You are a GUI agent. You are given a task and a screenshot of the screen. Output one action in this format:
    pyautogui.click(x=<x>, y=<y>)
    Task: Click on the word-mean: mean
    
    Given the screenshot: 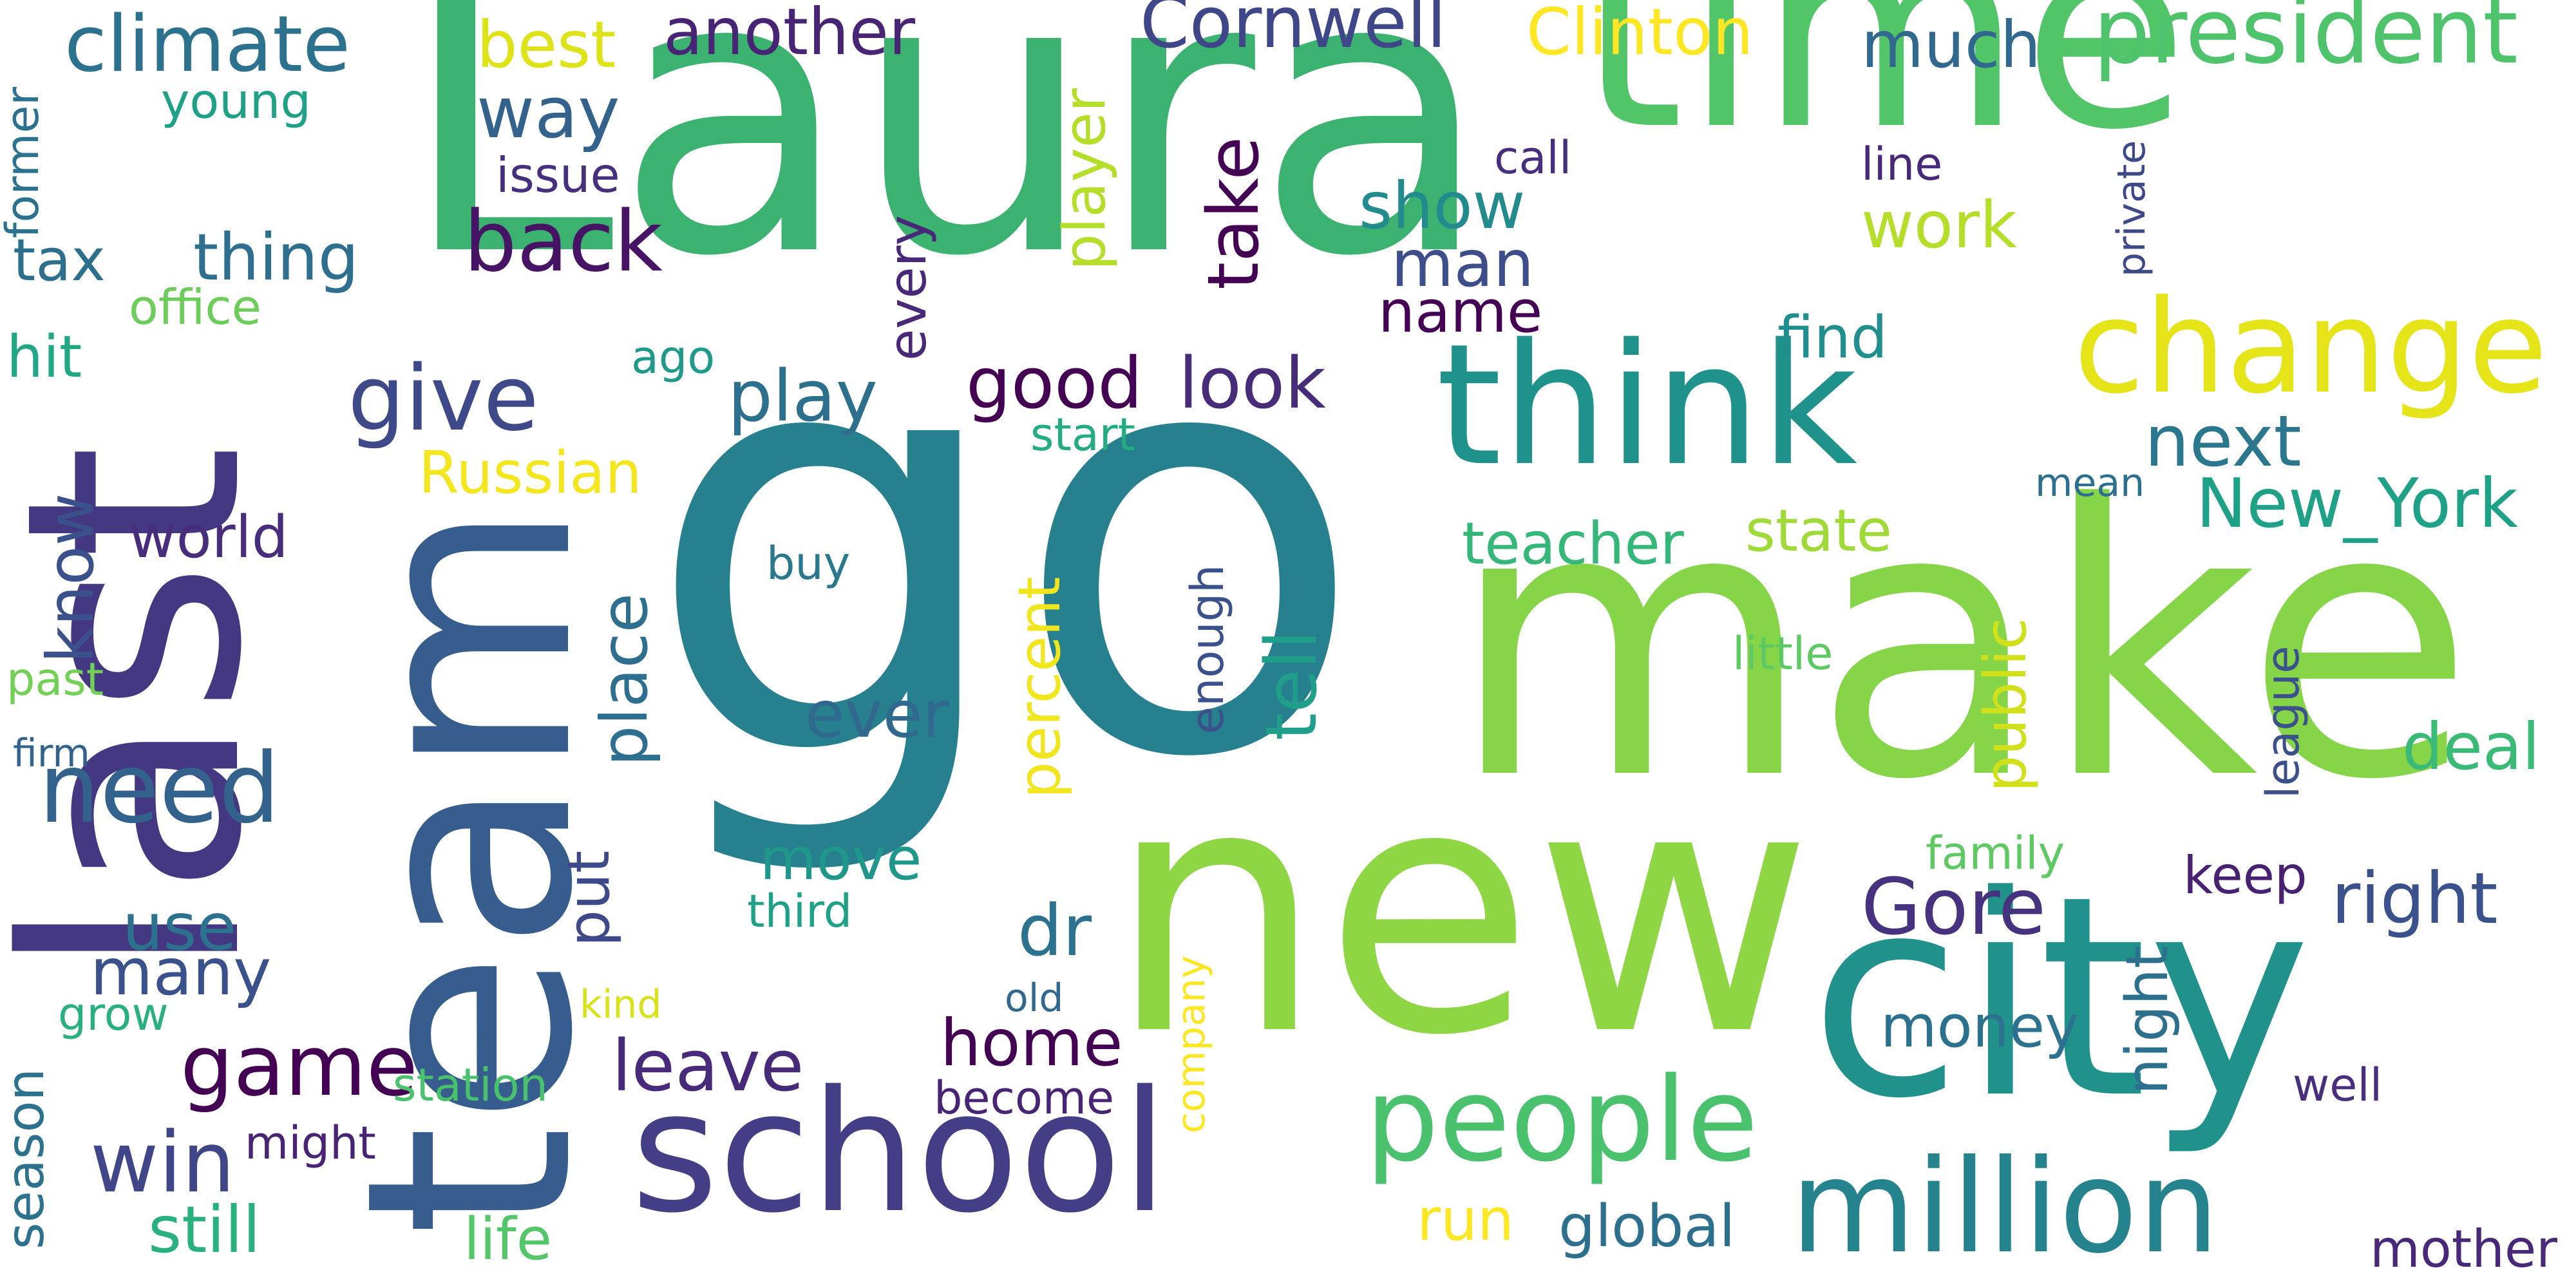 What is the action you would take?
    pyautogui.click(x=2090, y=483)
    